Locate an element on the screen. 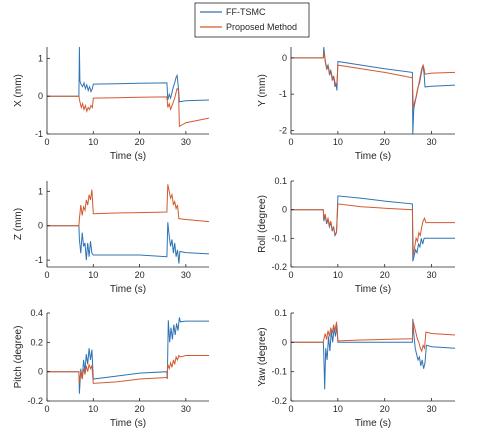 This screenshot has height=445, width=478. series-line-x-ff-tsmc is located at coordinates (128, 75).